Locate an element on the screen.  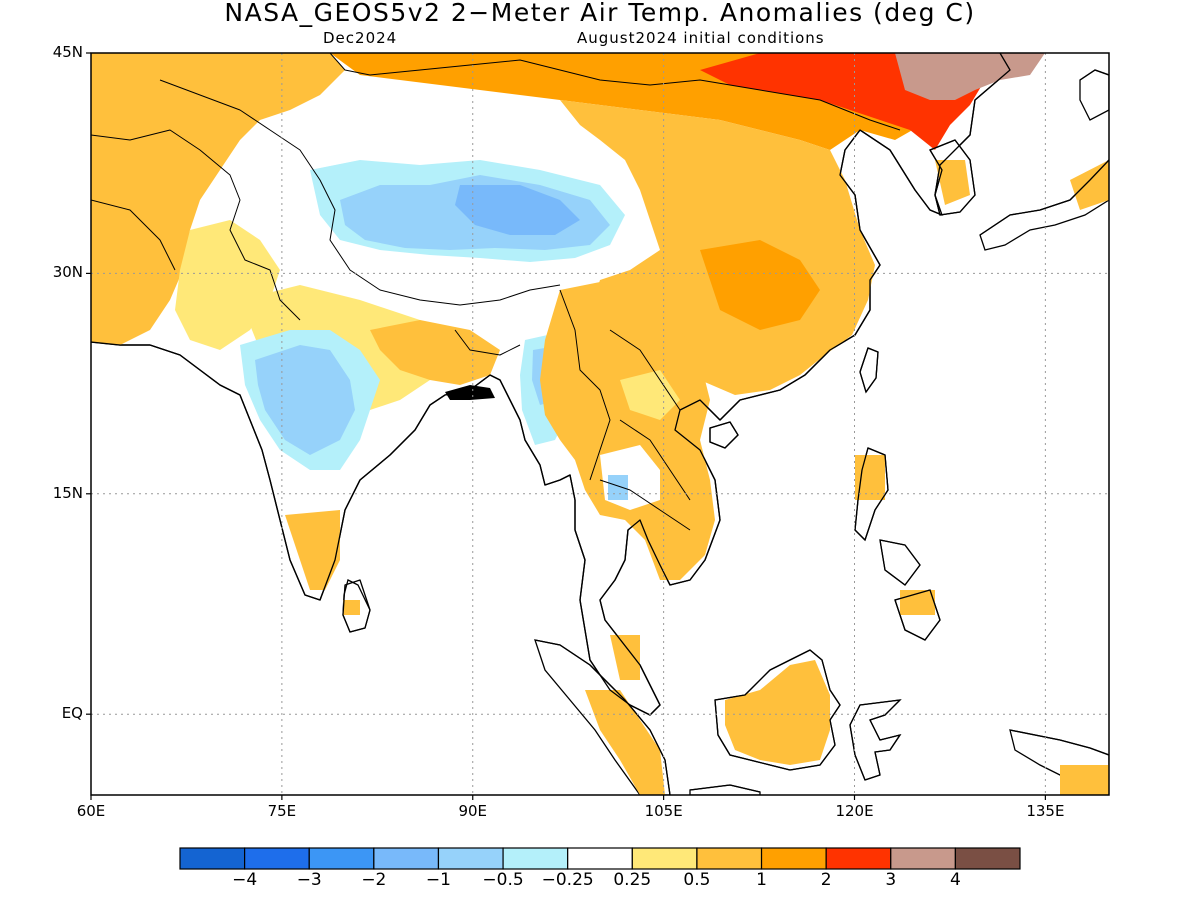
colorbar-tick-label: 2 is located at coordinates (826, 880).